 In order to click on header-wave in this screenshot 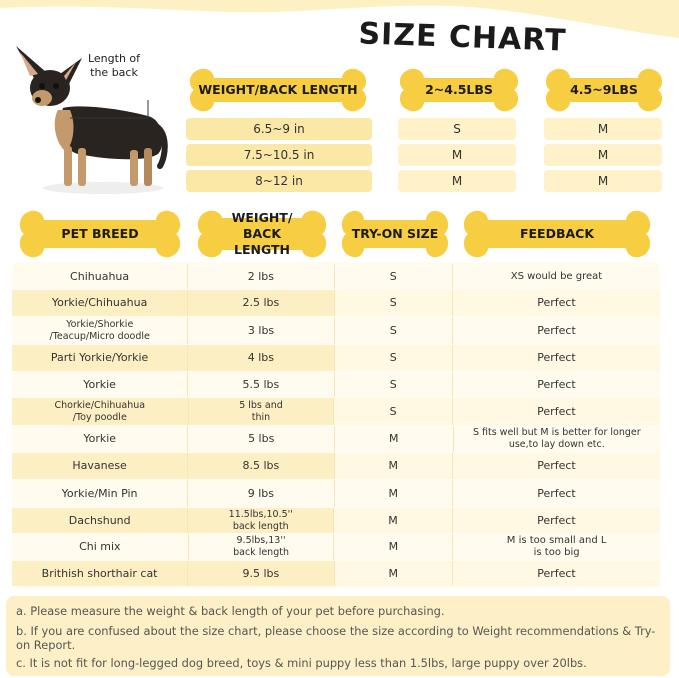, I will do `click(339, 19)`.